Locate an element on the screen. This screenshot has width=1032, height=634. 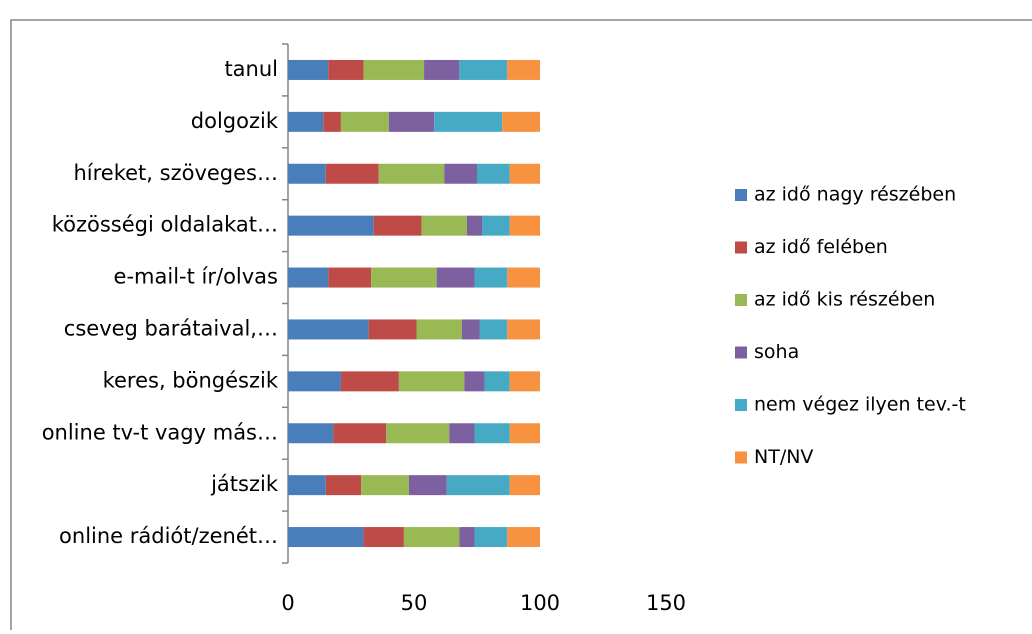
legend-label: nem végez ilyen tev.-t is located at coordinates (860, 405).